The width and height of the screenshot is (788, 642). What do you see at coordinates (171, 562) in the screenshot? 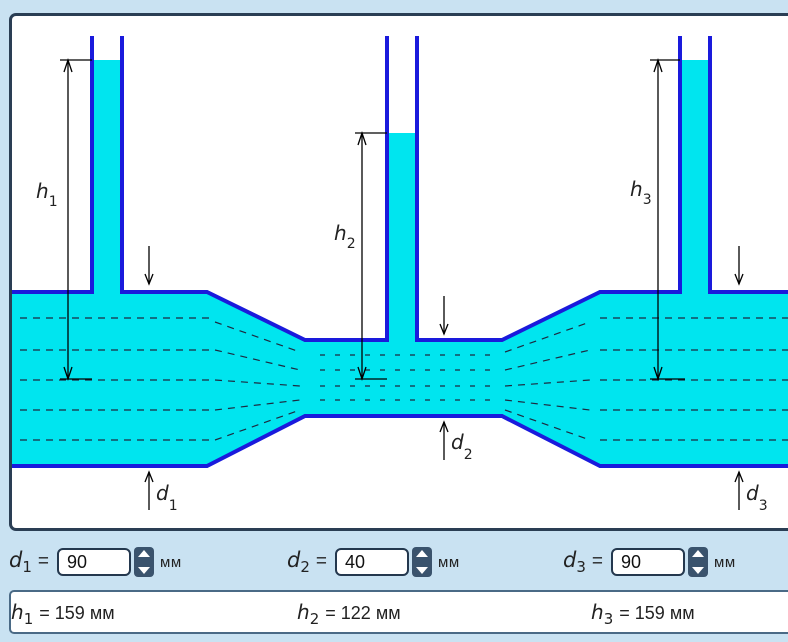
I see `d1-unit: мм` at bounding box center [171, 562].